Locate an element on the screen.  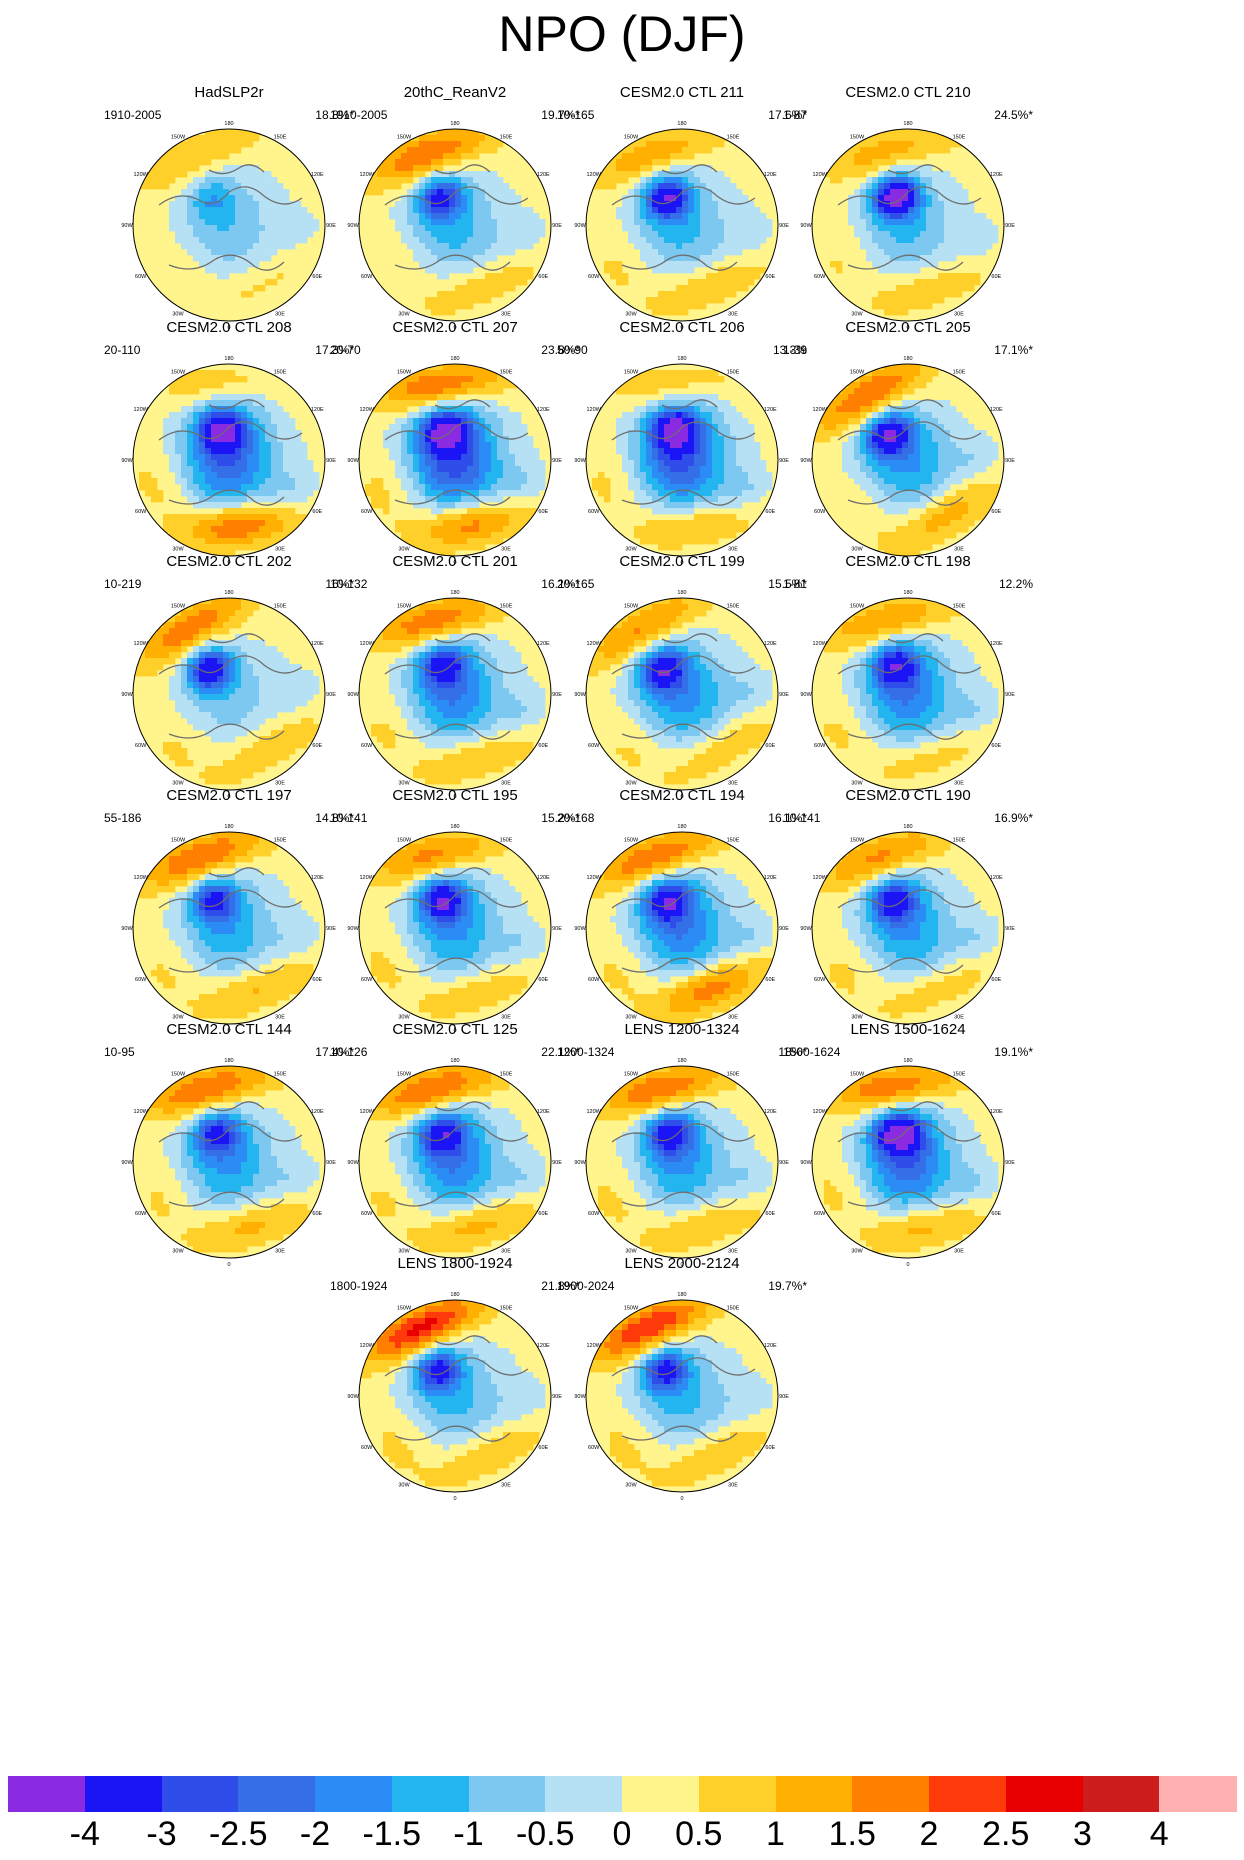
colorbar-box is located at coordinates (814, 1794).